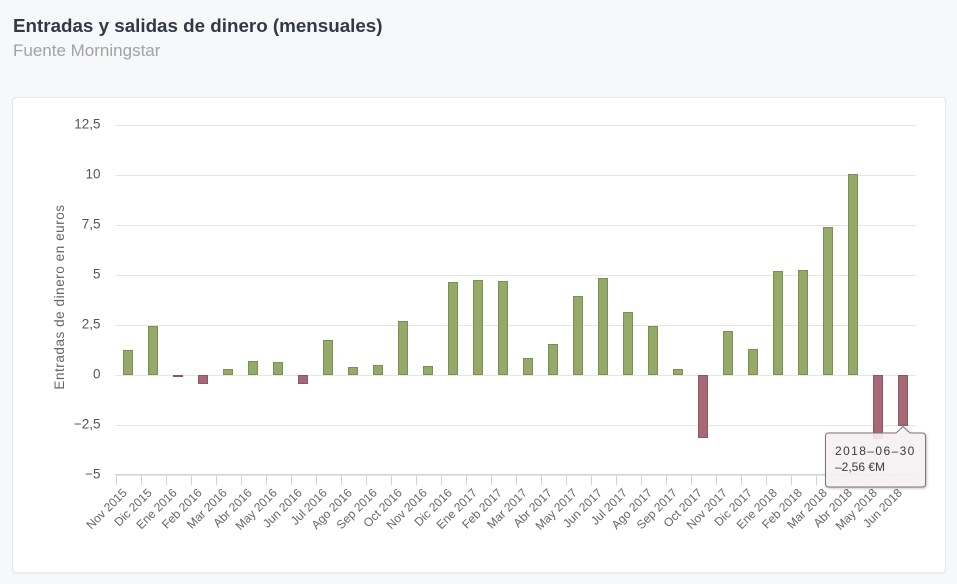 The height and width of the screenshot is (584, 957). What do you see at coordinates (59, 296) in the screenshot?
I see `svg-text: Entradas de dinero en euros` at bounding box center [59, 296].